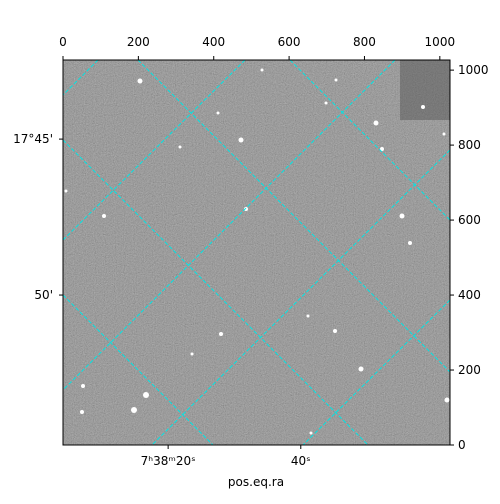 This screenshot has width=500, height=504. Describe the element at coordinates (213, 42) in the screenshot. I see `top-tick-label: 400` at that location.